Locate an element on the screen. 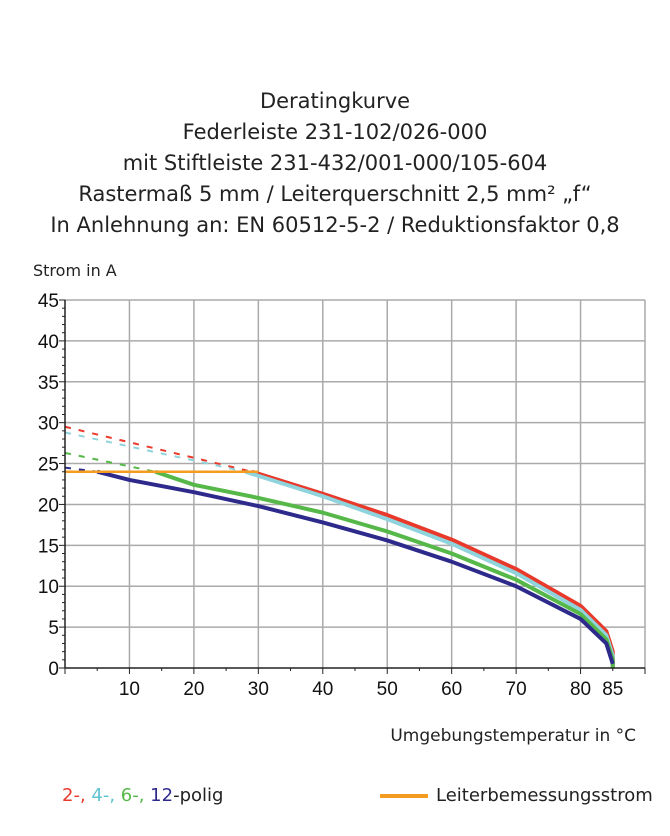  y-tick-label: 20 is located at coordinates (48, 505).